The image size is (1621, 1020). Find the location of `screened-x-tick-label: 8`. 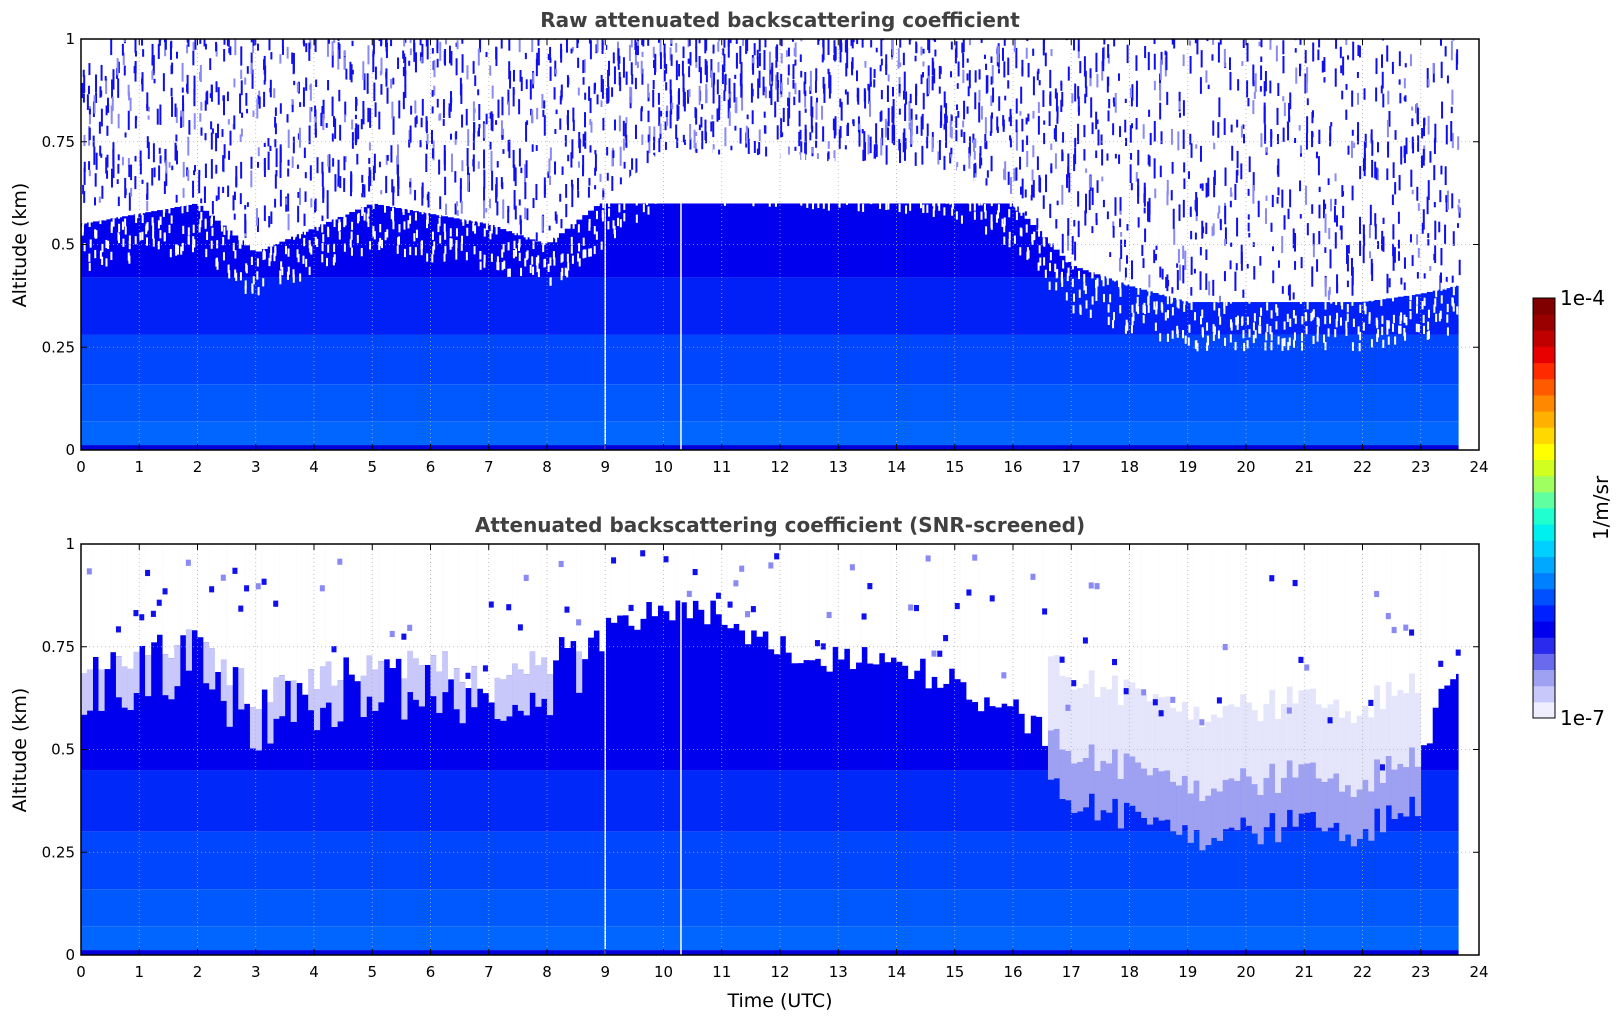

screened-x-tick-label: 8 is located at coordinates (547, 972).